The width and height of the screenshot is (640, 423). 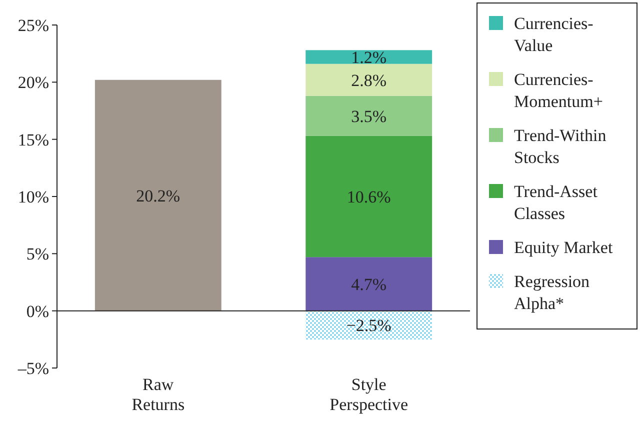 What do you see at coordinates (552, 292) in the screenshot?
I see `legend-label: Regression Alpha*` at bounding box center [552, 292].